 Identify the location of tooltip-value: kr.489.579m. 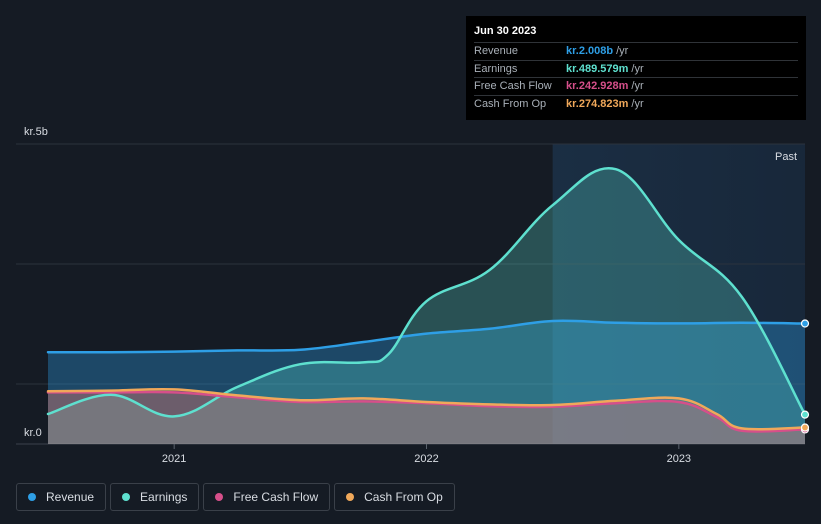
(597, 68).